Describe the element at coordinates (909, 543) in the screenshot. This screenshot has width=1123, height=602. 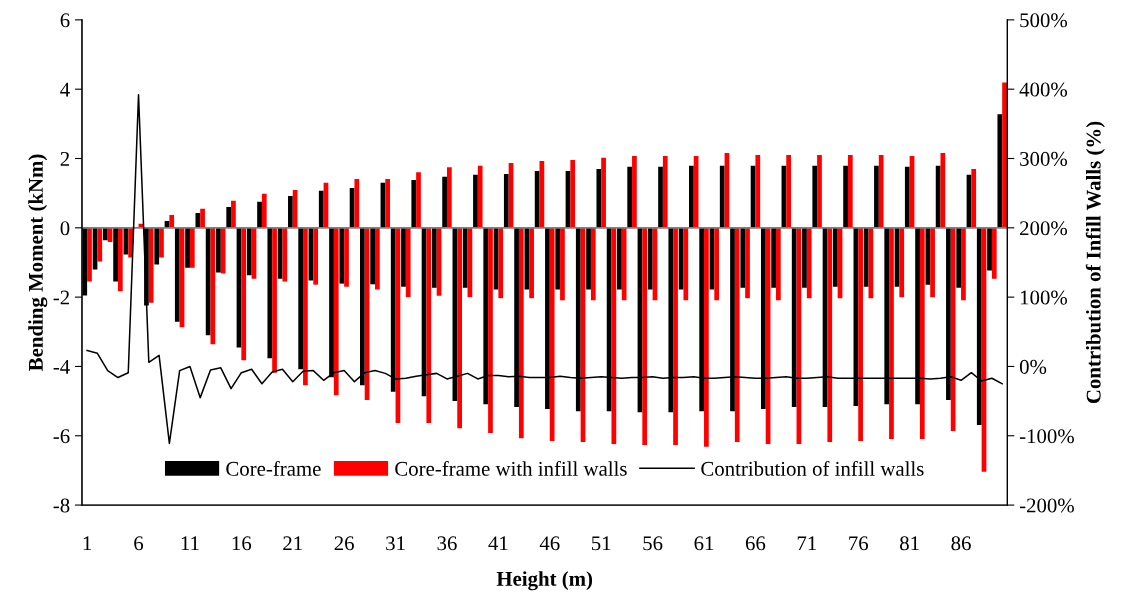
I see `x-tick-label: 81` at that location.